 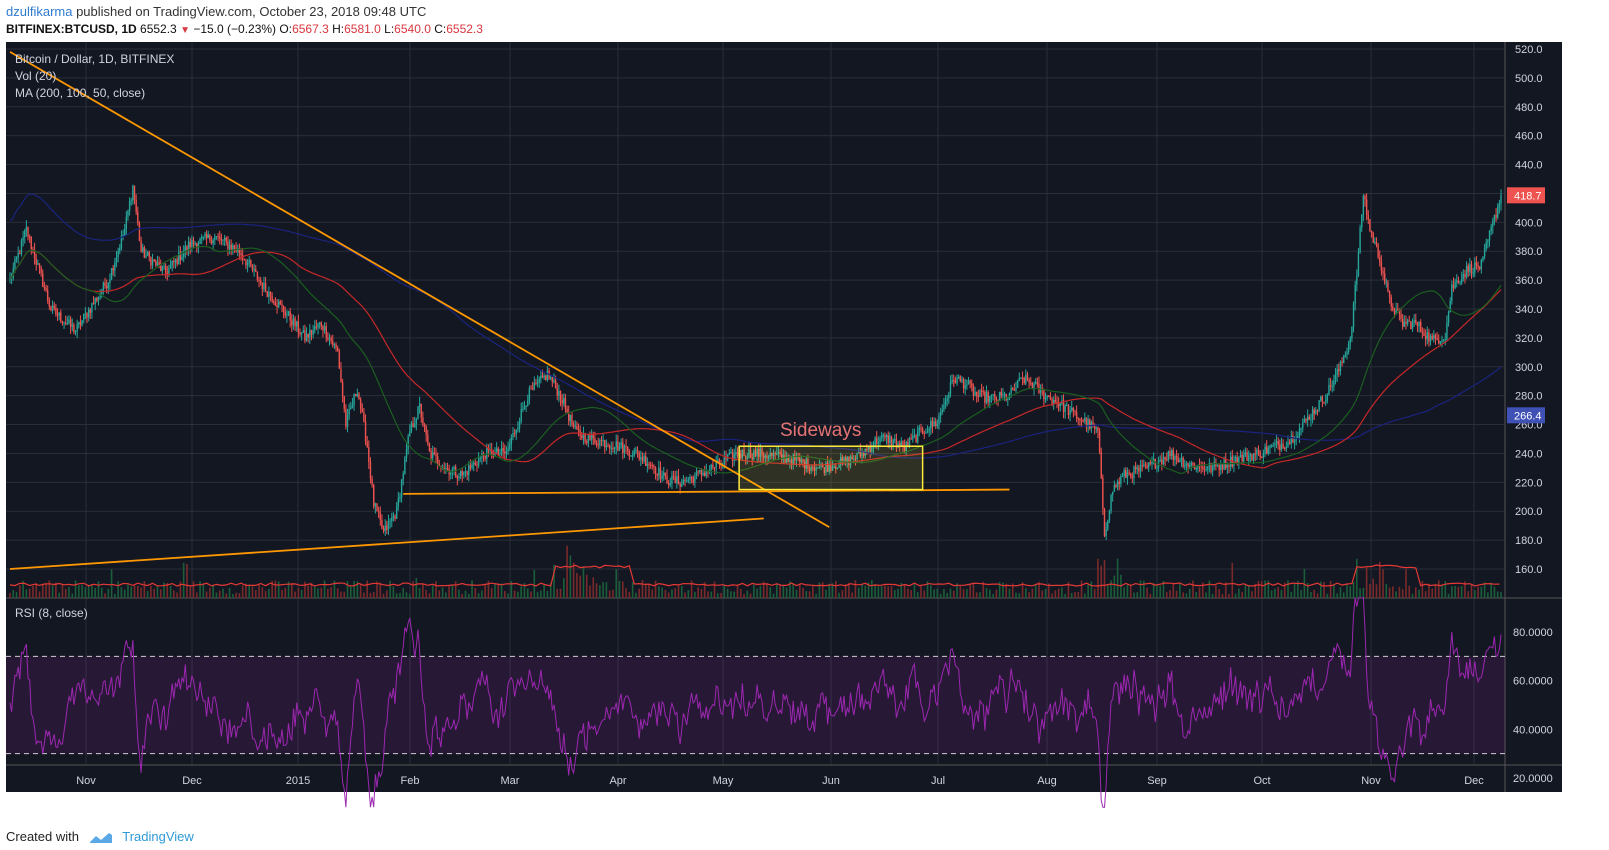 I want to click on tradingview-link: TradingView, so click(x=158, y=836).